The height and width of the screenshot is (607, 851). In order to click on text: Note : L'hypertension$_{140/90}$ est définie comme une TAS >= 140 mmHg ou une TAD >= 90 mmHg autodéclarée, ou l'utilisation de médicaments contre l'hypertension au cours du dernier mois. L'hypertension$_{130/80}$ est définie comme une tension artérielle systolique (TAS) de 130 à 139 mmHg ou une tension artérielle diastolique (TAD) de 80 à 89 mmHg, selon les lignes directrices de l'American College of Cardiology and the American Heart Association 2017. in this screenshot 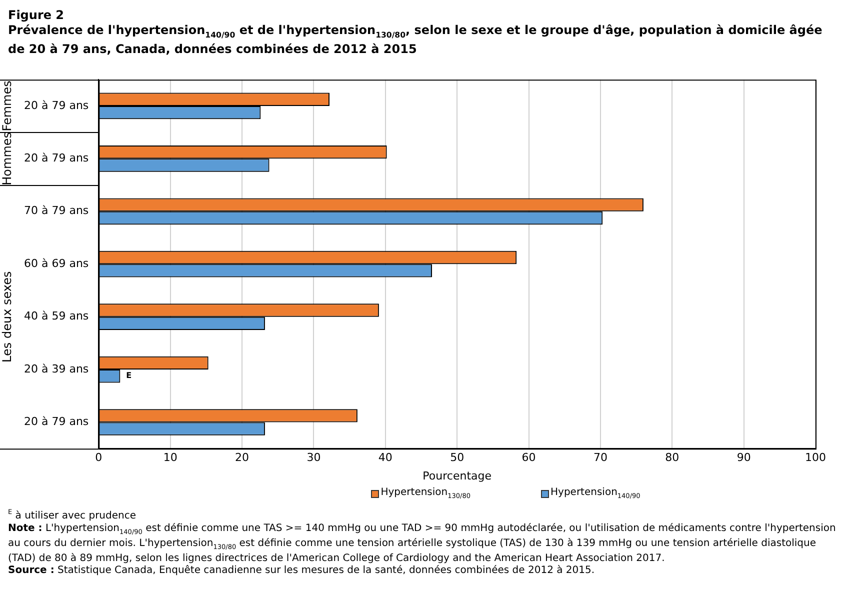, I will do `click(422, 543)`.